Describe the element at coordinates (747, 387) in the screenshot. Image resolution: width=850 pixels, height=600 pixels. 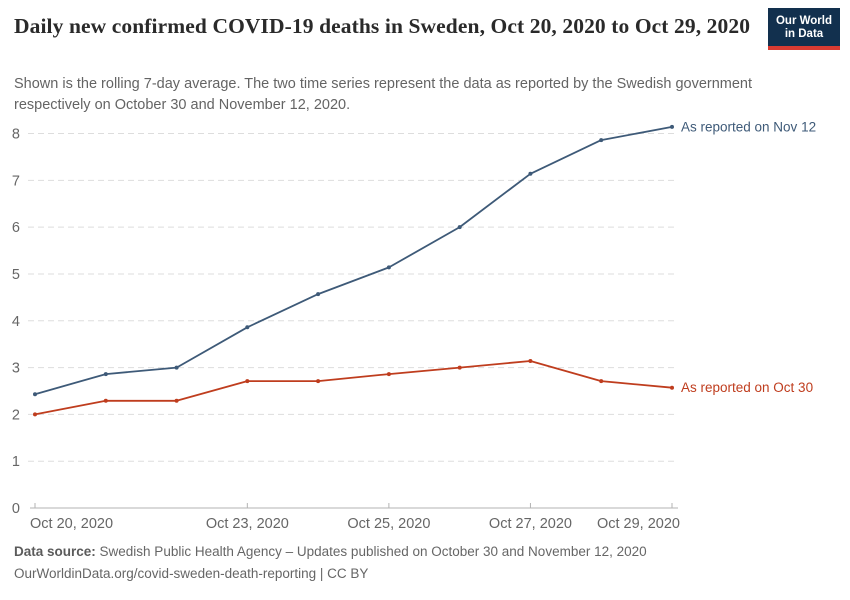
I see `series-end-label: As reported on Oct 30` at that location.